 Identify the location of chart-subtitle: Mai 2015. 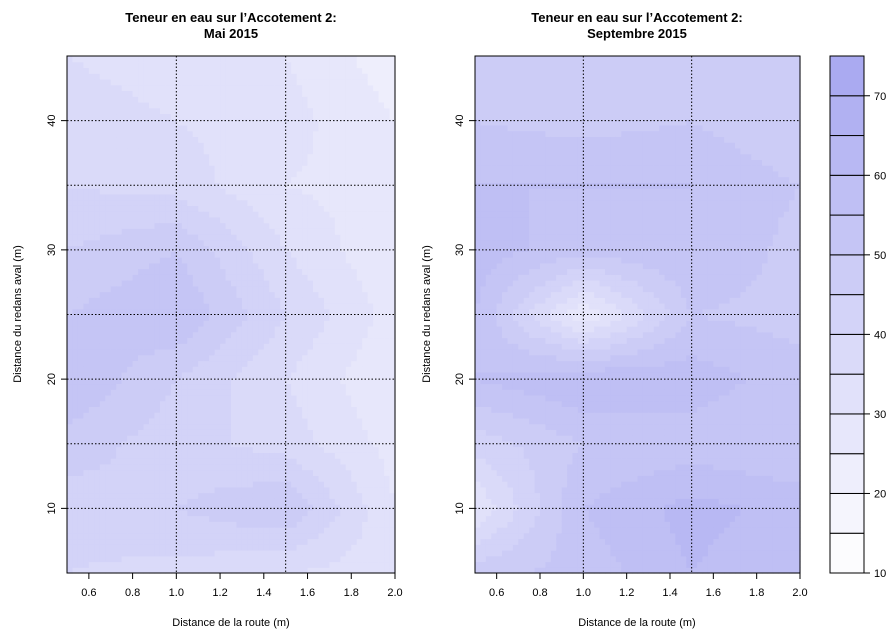
(231, 33).